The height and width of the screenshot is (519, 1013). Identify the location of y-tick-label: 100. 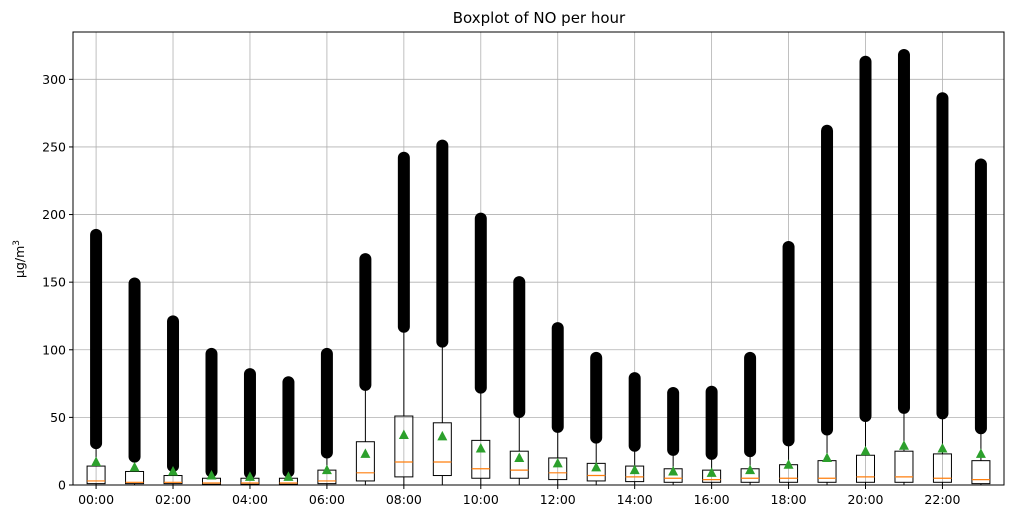
(54, 349).